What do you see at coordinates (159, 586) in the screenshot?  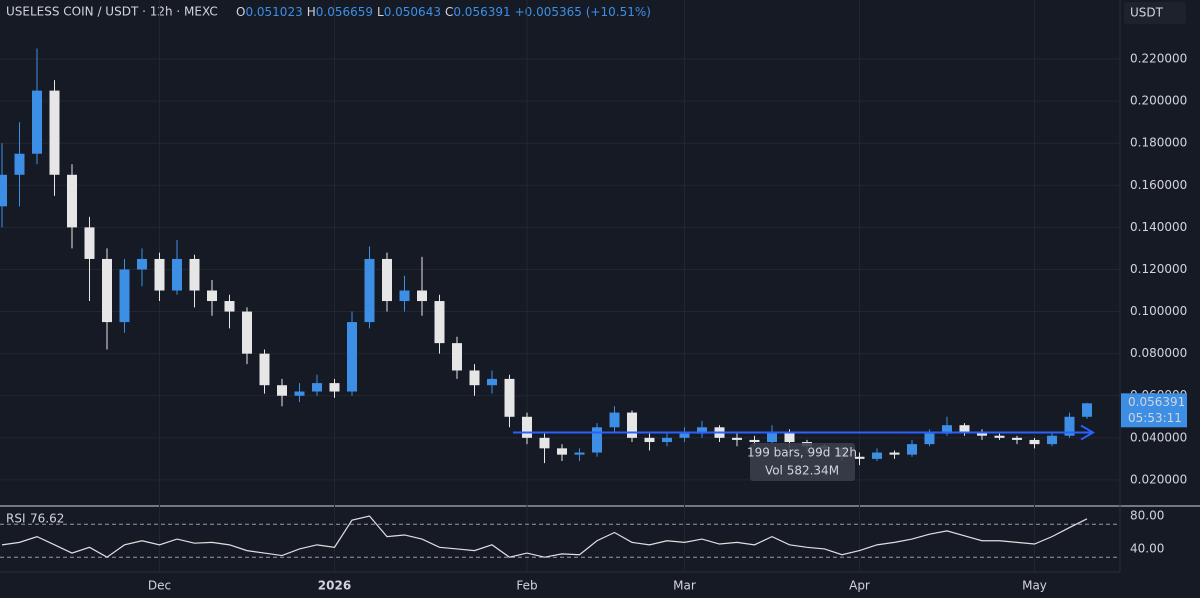 I see `x-tick-label: Dec` at bounding box center [159, 586].